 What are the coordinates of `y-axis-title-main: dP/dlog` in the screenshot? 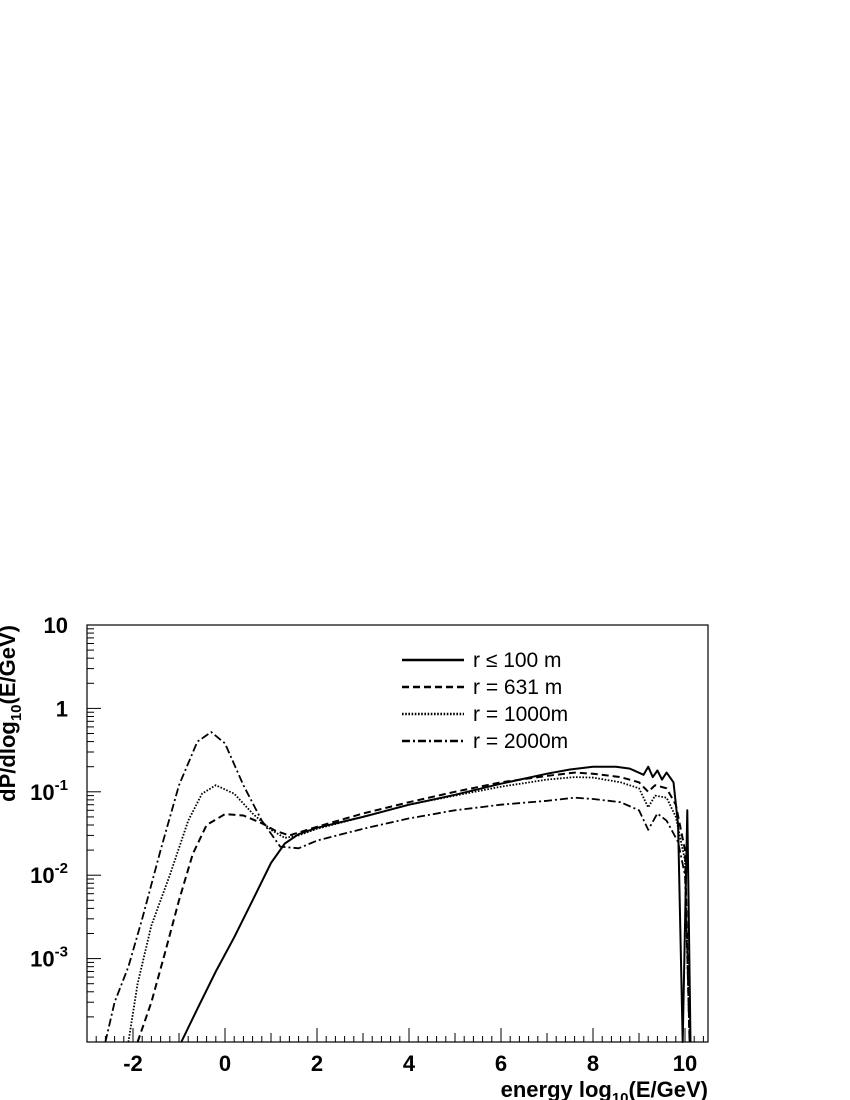 It's located at (10, 761).